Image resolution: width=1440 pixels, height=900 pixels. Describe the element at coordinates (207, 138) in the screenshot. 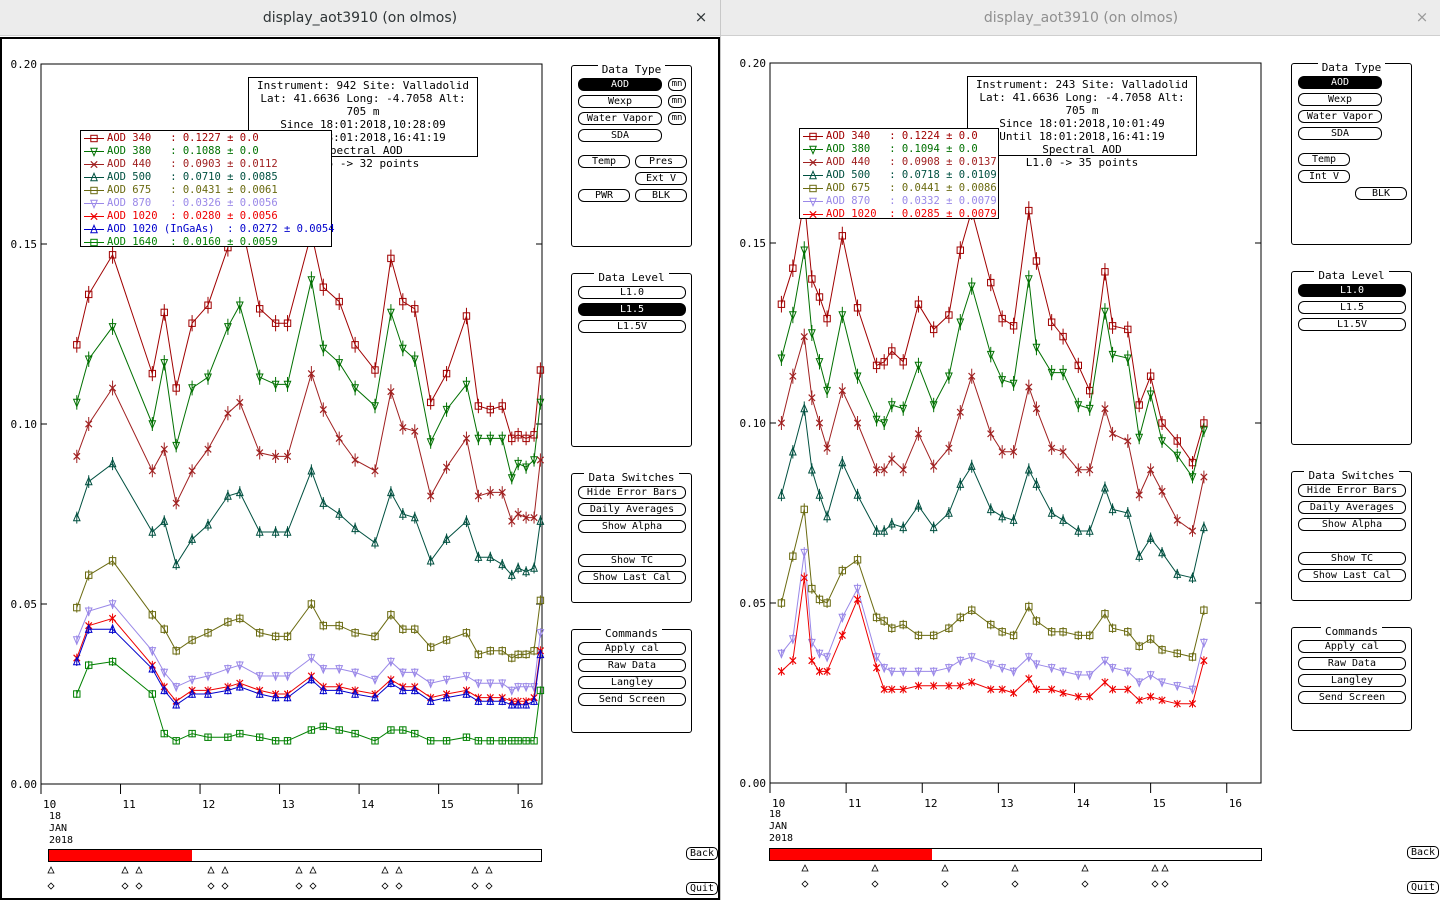

I see `legend-entry: AOD 340 : 0.1227 ± 0.0` at that location.